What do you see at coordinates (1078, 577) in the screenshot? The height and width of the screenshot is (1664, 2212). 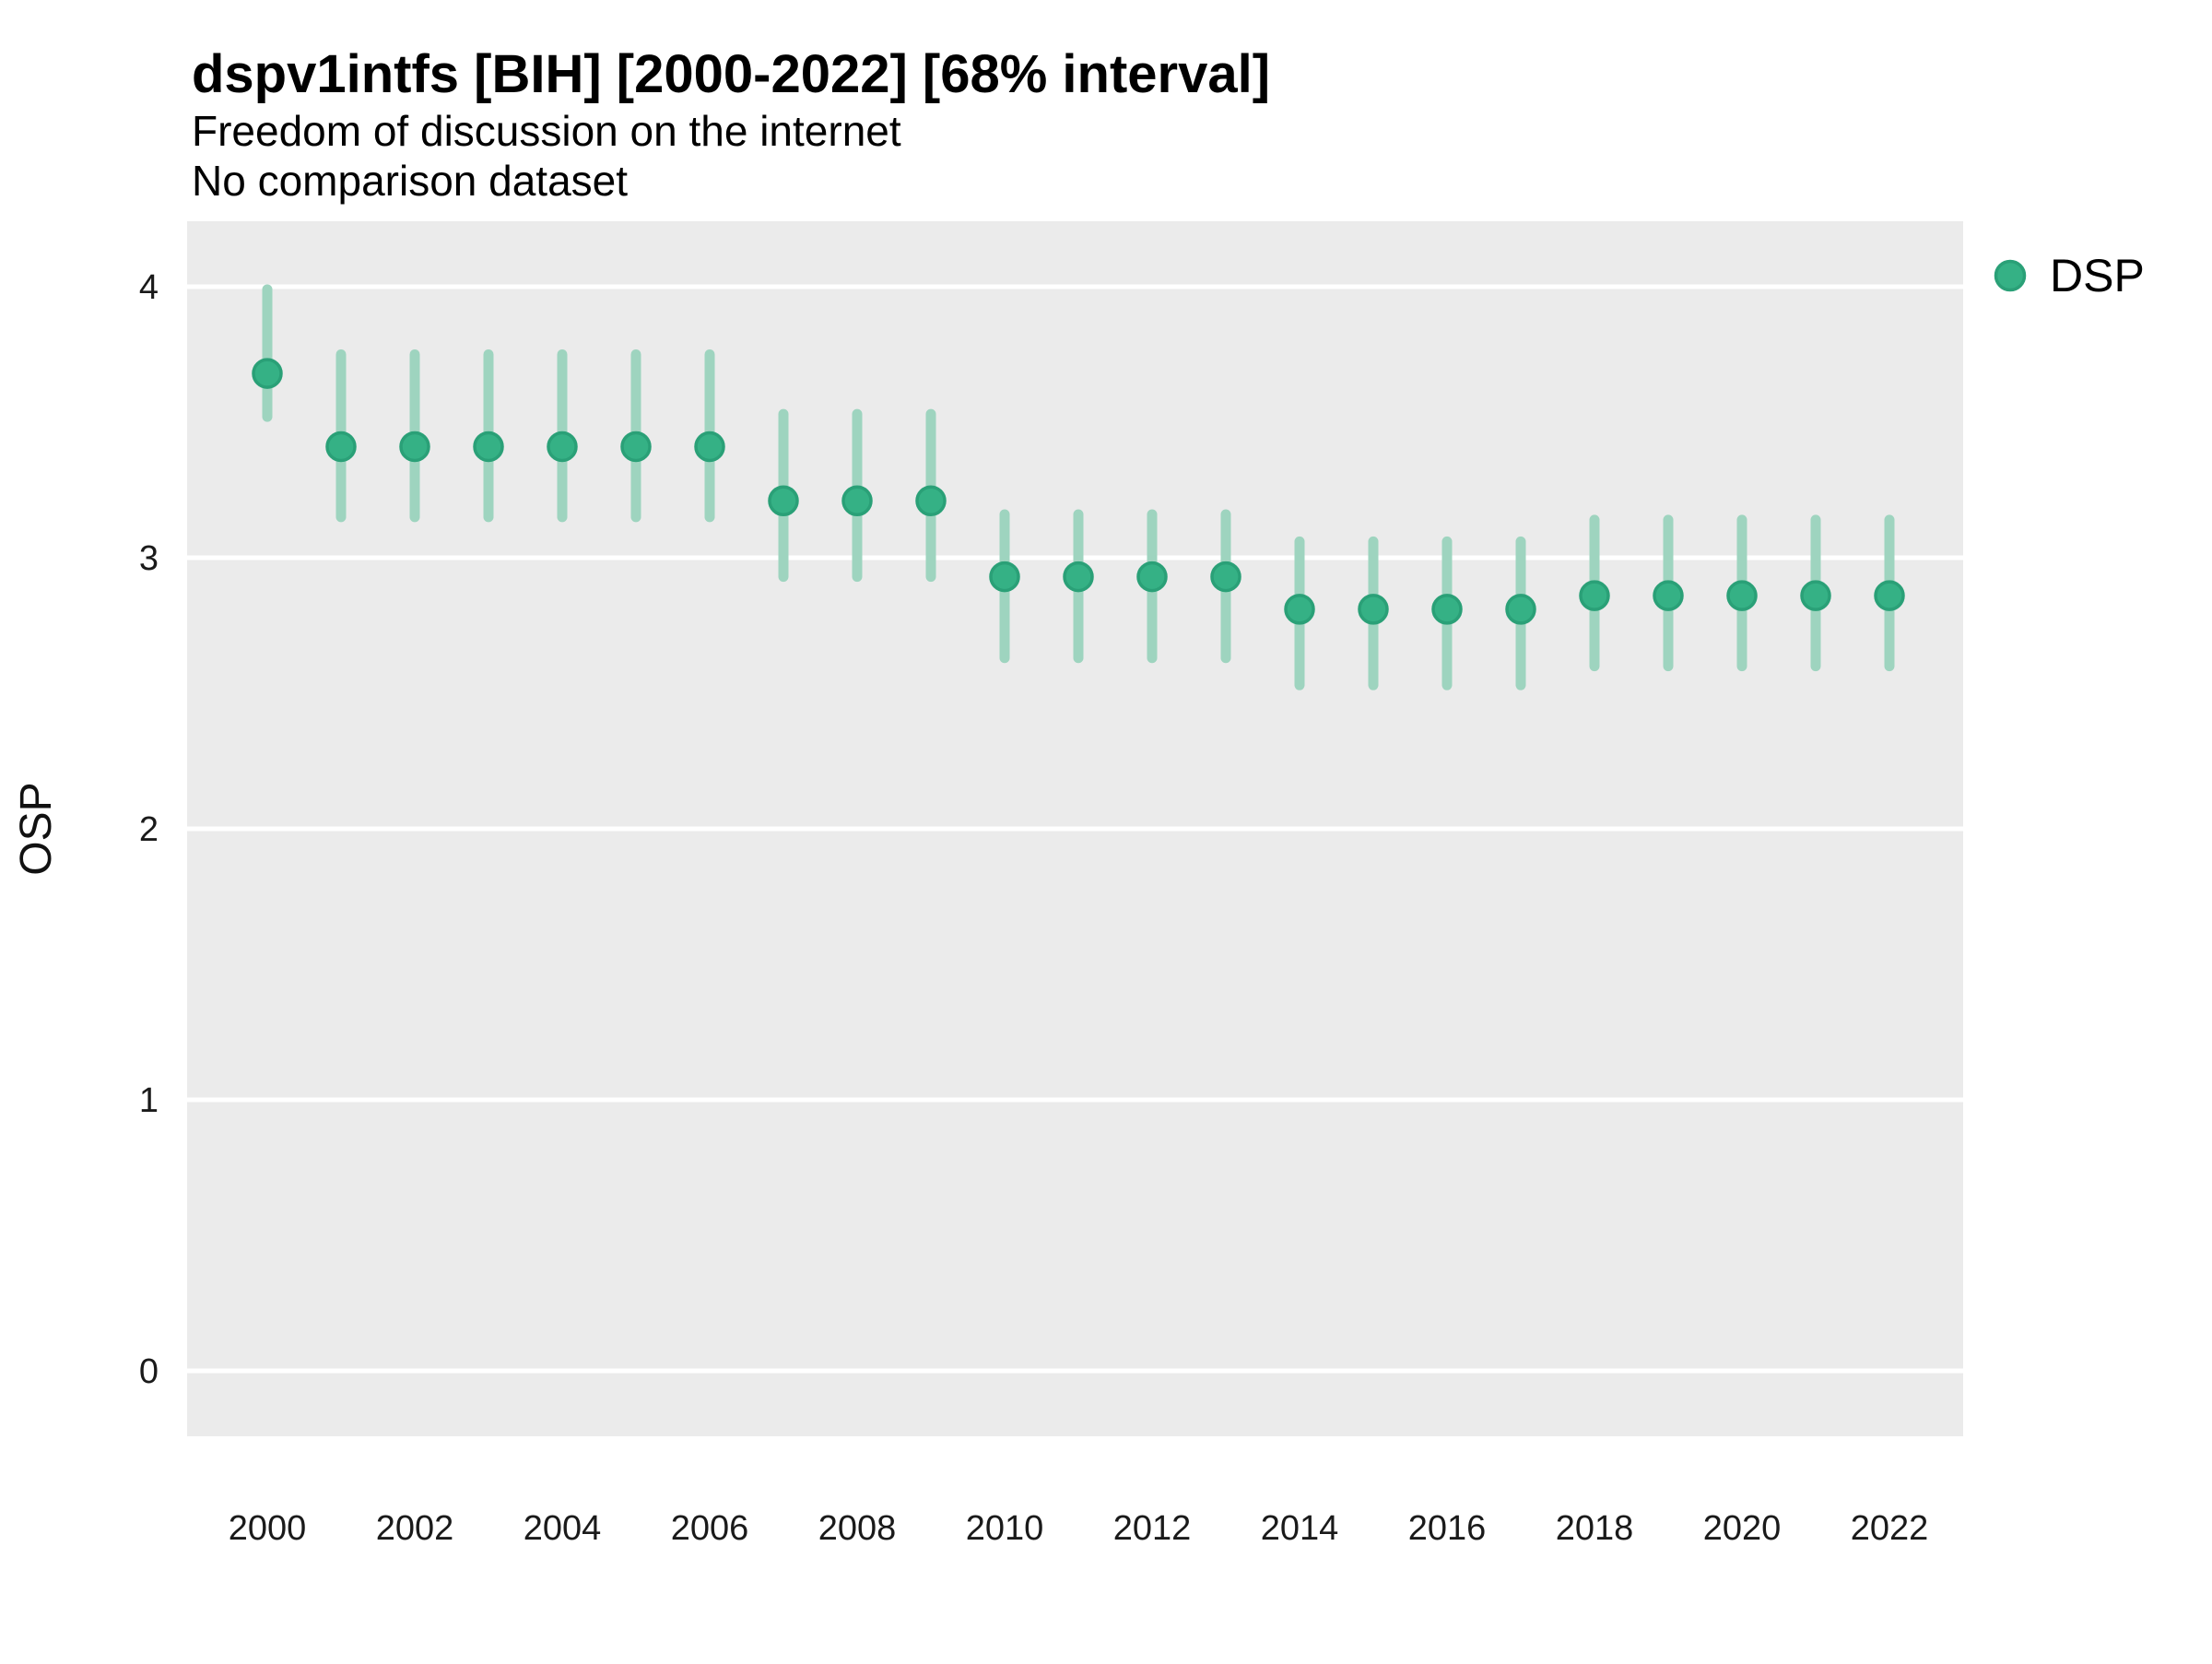 I see `estimate-point-2011` at bounding box center [1078, 577].